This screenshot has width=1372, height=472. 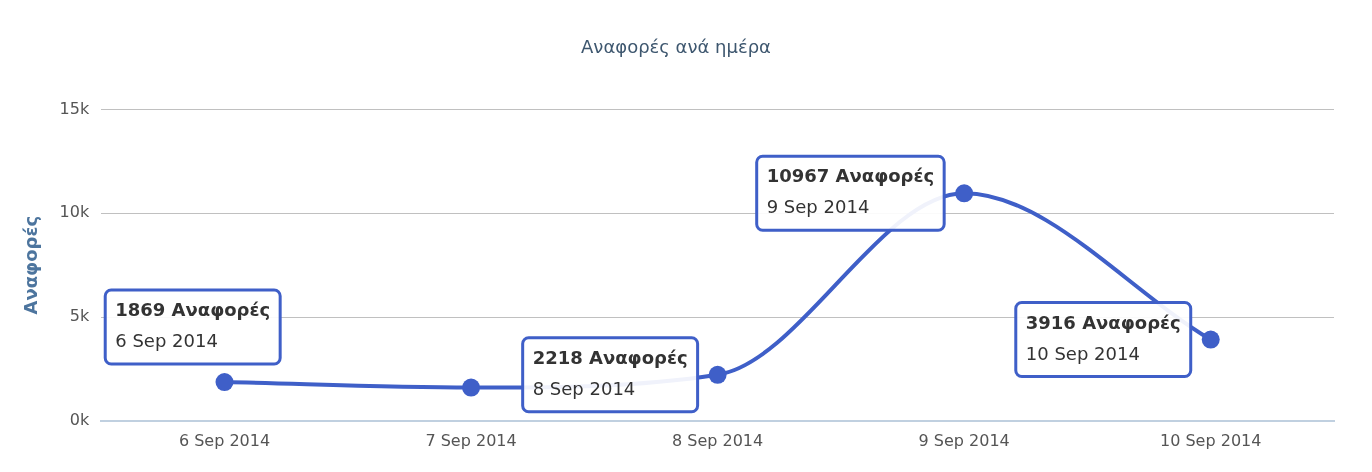 What do you see at coordinates (79, 316) in the screenshot?
I see `y-tick-label: 5k` at bounding box center [79, 316].